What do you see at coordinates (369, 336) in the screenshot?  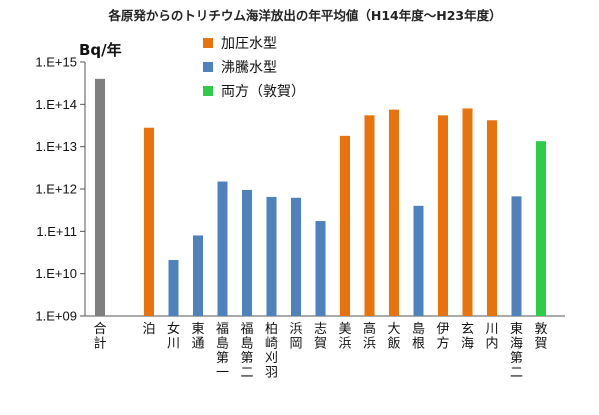 I see `category-label: 高浜` at bounding box center [369, 336].